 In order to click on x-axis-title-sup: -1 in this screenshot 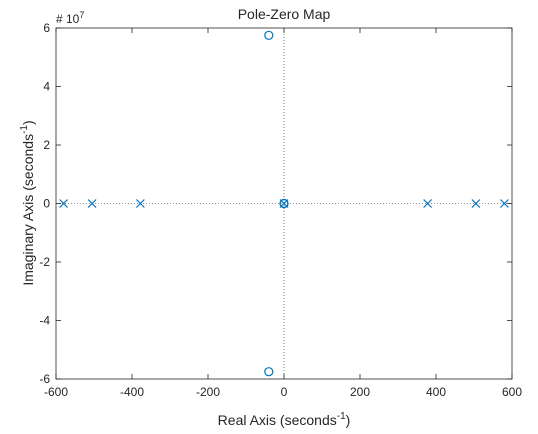, I will do `click(341, 416)`.